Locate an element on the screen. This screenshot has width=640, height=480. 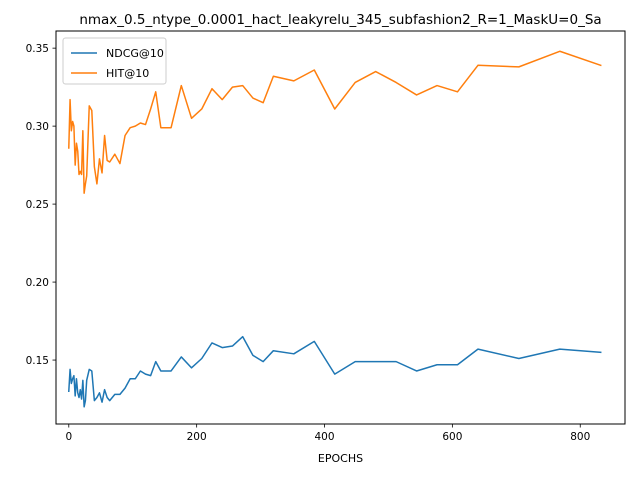
x-tick-label: 800 is located at coordinates (580, 437).